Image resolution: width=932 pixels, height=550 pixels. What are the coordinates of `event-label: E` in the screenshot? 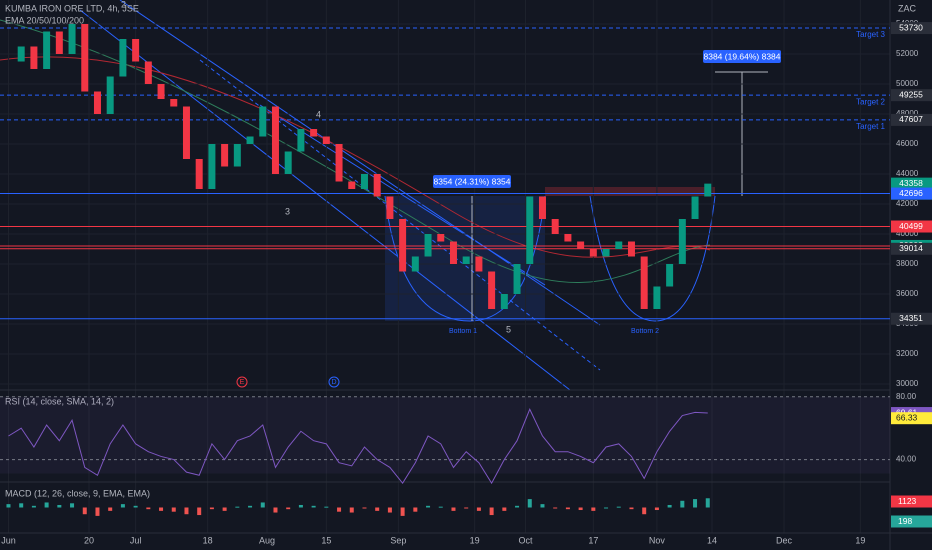 It's located at (242, 382).